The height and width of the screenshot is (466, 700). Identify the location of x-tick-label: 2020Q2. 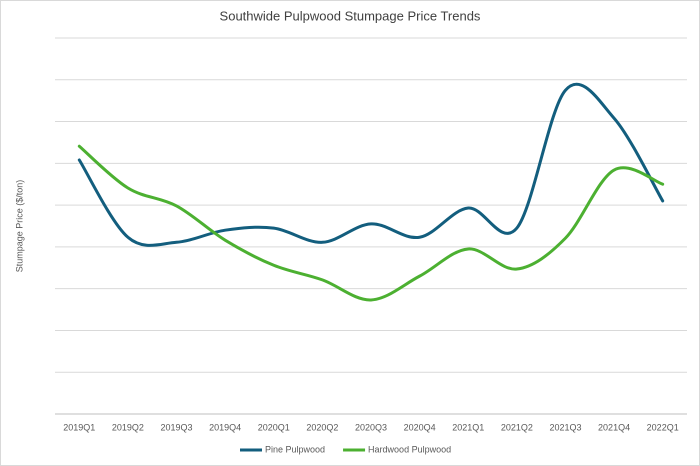
(322, 427).